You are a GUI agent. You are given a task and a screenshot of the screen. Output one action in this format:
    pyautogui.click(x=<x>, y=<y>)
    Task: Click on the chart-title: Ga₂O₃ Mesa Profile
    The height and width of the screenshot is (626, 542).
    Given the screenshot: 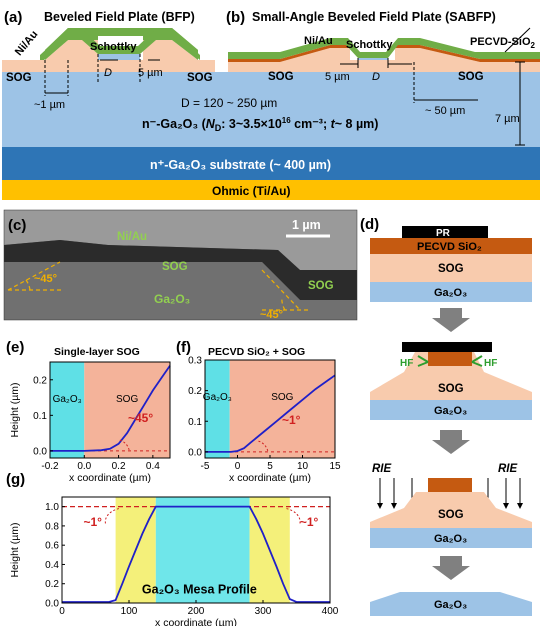 What is the action you would take?
    pyautogui.click(x=199, y=589)
    